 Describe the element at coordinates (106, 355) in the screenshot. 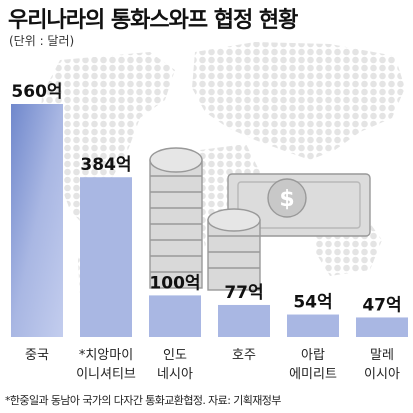

I see `category-label-1-0: *치앙마이` at that location.